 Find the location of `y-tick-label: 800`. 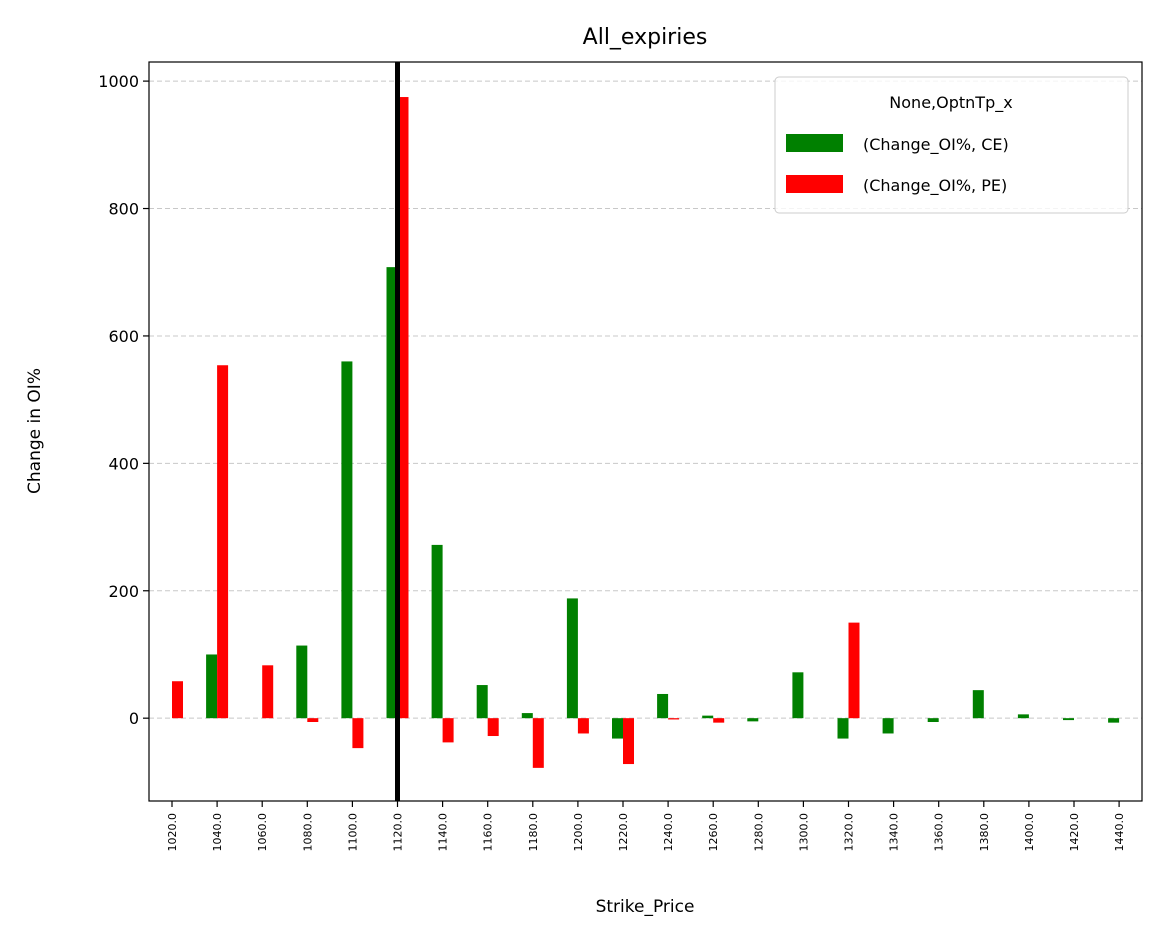

y-tick-label: 800 is located at coordinates (123, 209).